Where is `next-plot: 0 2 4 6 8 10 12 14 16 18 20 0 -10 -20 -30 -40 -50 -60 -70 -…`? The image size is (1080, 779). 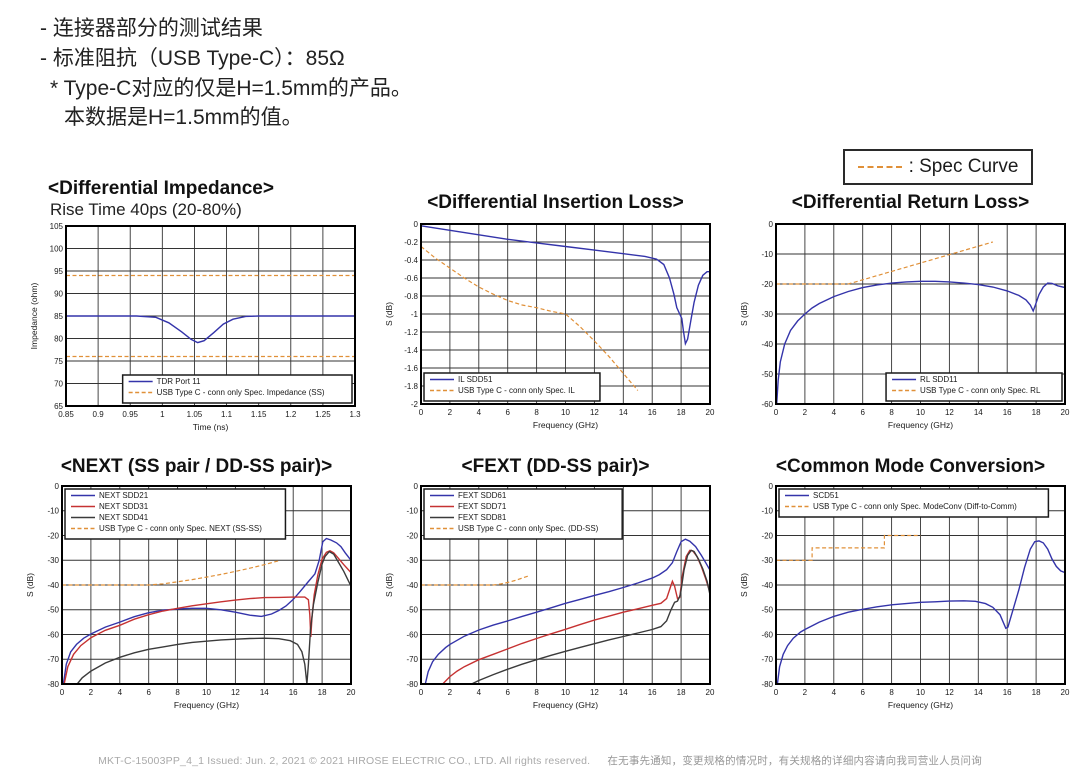
next-plot: 0 2 4 6 8 10 12 14 16 18 20 0 -10 -20 -30 -40 -50 -60 -70 -… is located at coordinates (196, 600).